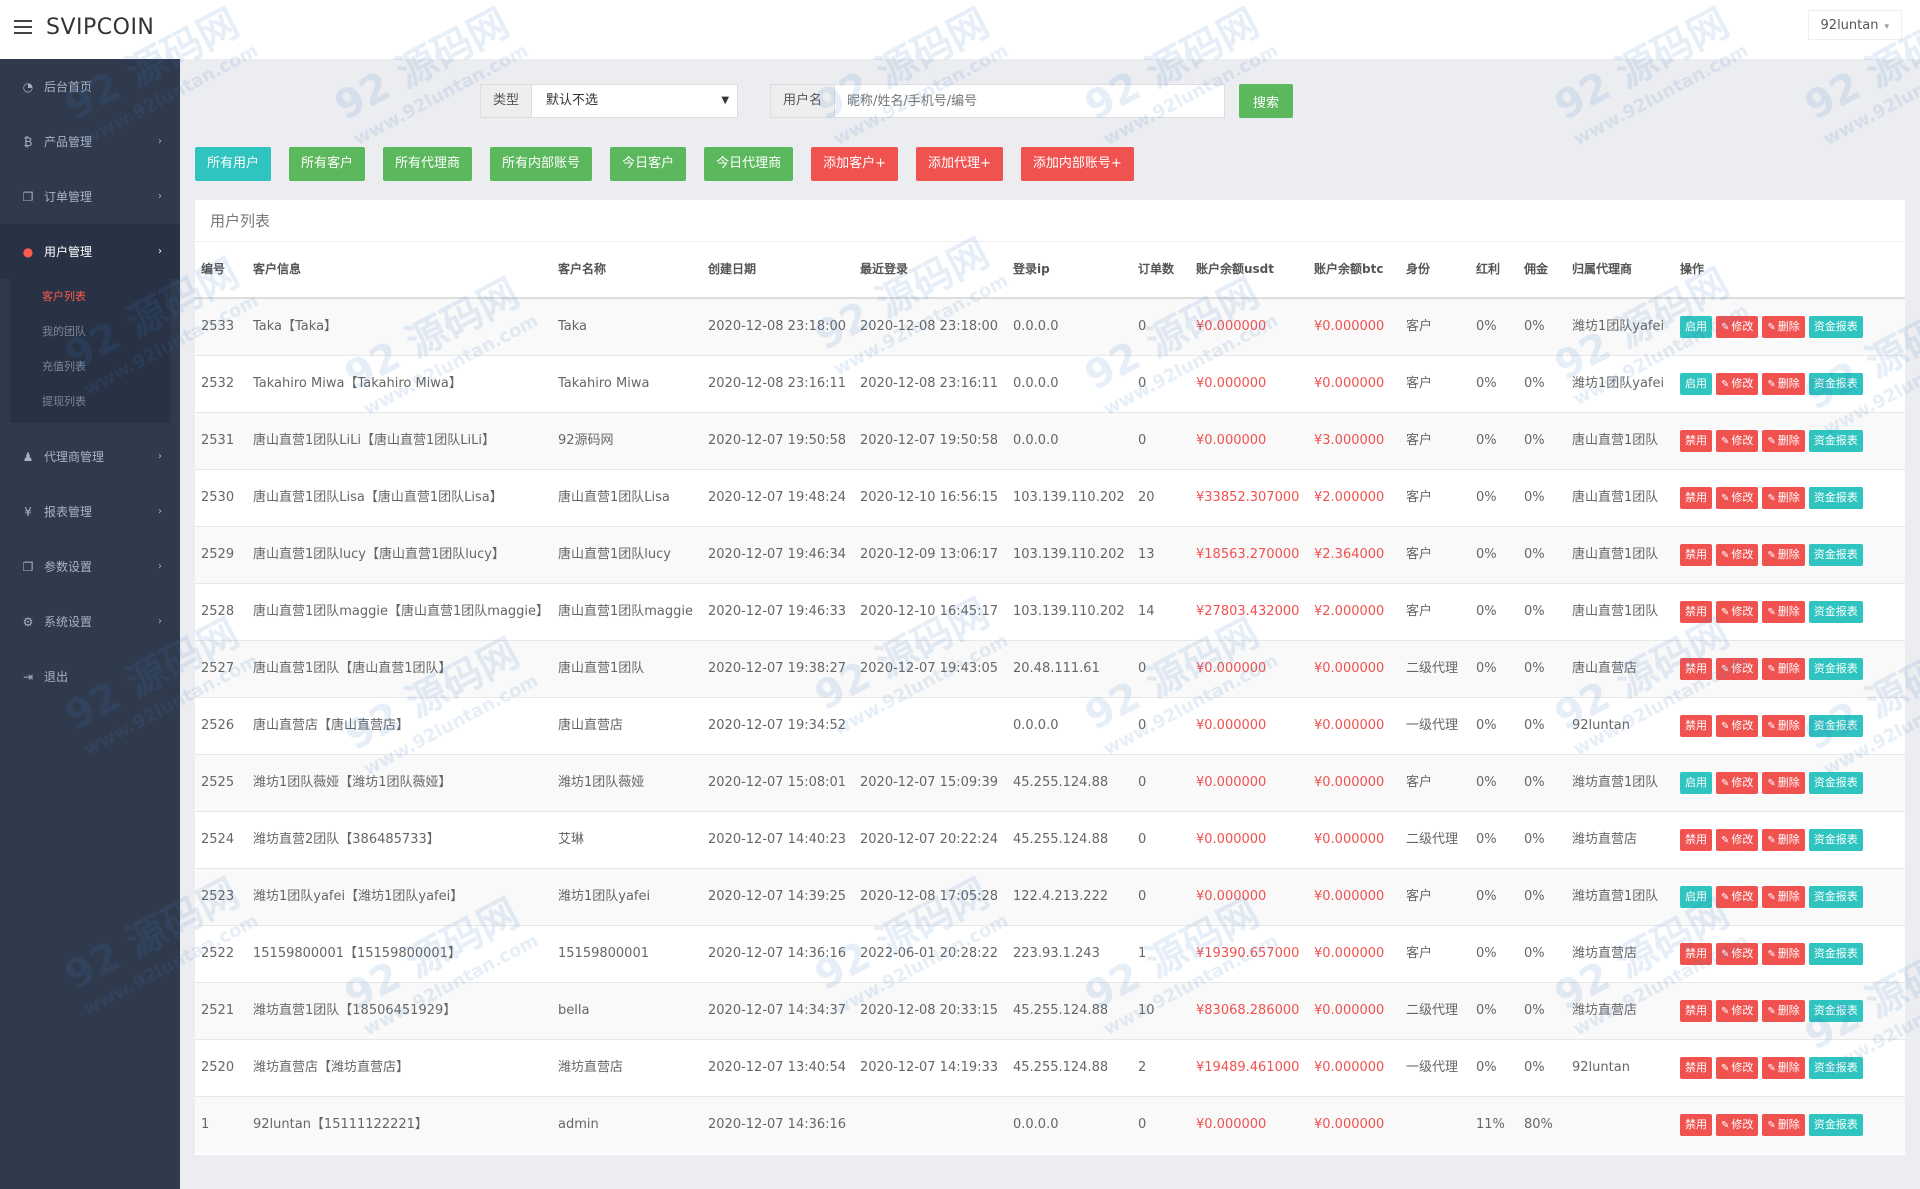  What do you see at coordinates (749, 164) in the screenshot?
I see `filter-button-5: 今日代理商` at bounding box center [749, 164].